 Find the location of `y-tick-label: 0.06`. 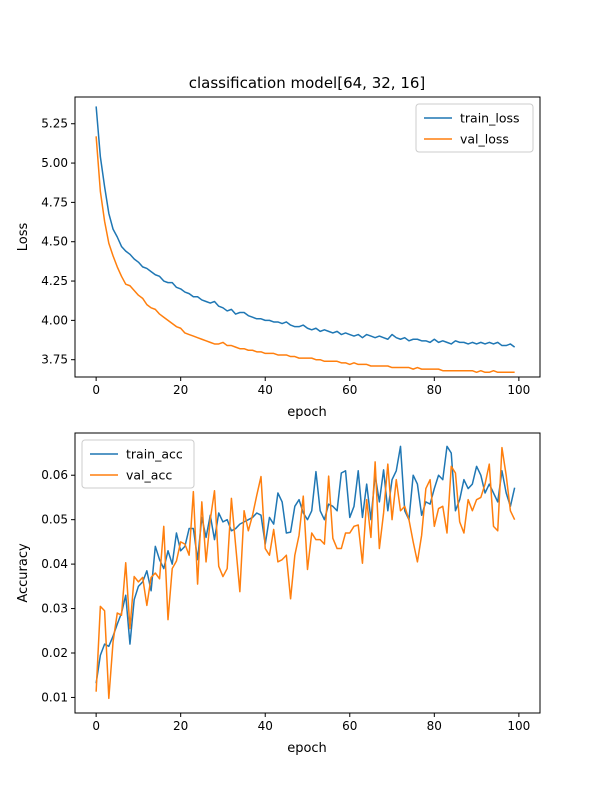

y-tick-label: 0.06 is located at coordinates (54, 475).